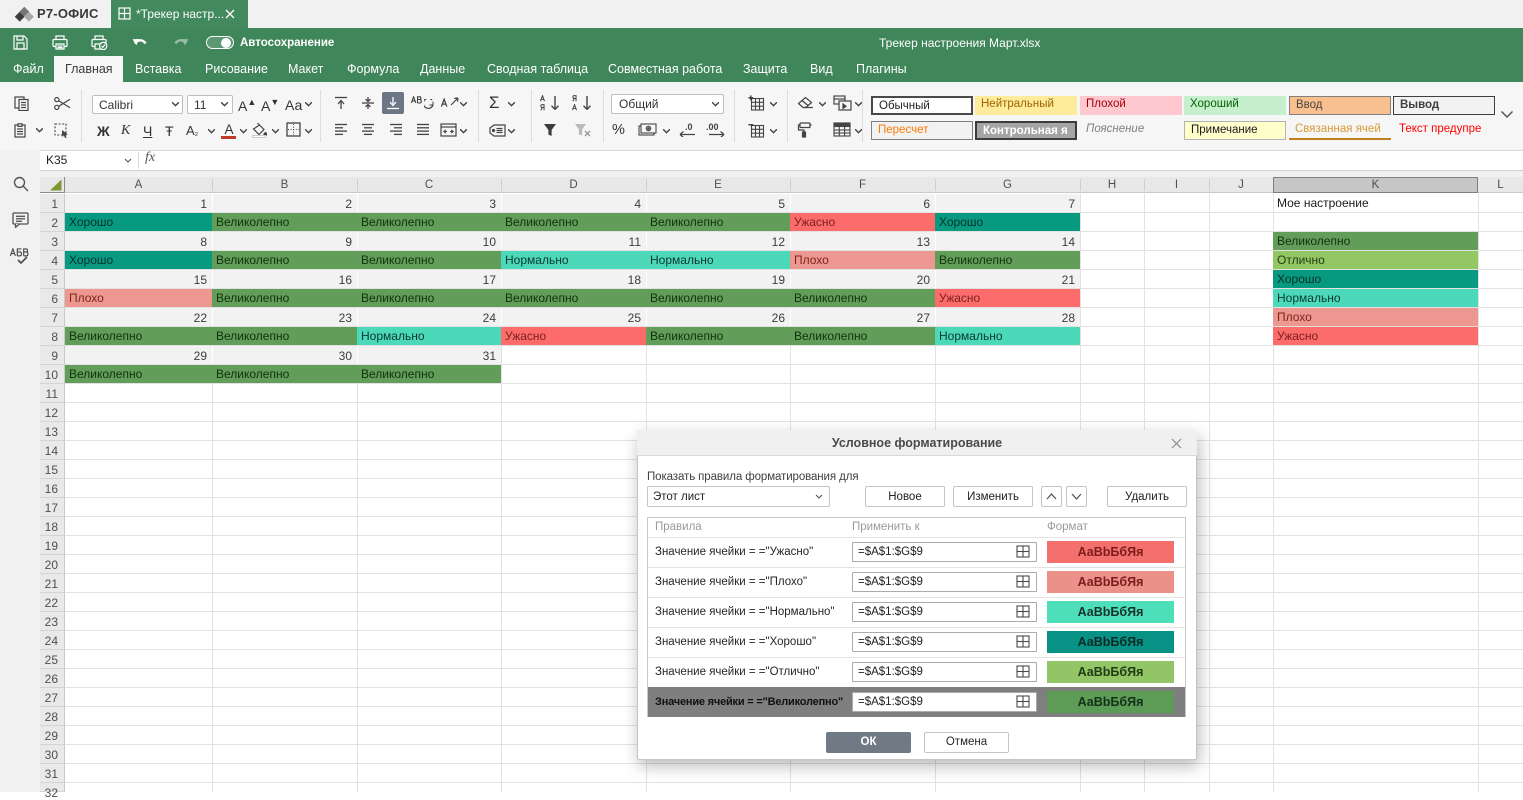 Image resolution: width=1523 pixels, height=800 pixels. I want to click on svg-text: .0, so click(689, 127).